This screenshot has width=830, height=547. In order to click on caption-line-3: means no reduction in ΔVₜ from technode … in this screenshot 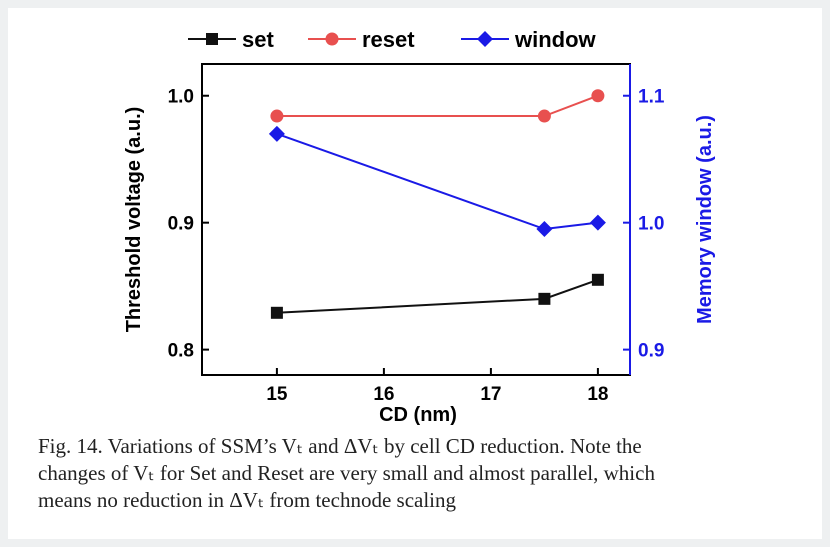, I will do `click(247, 500)`.